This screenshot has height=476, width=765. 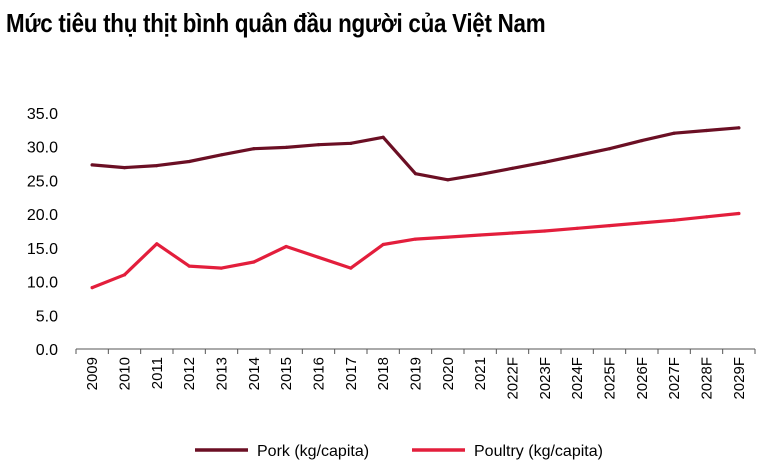 What do you see at coordinates (42, 215) in the screenshot?
I see `y-tick-label: 20.0` at bounding box center [42, 215].